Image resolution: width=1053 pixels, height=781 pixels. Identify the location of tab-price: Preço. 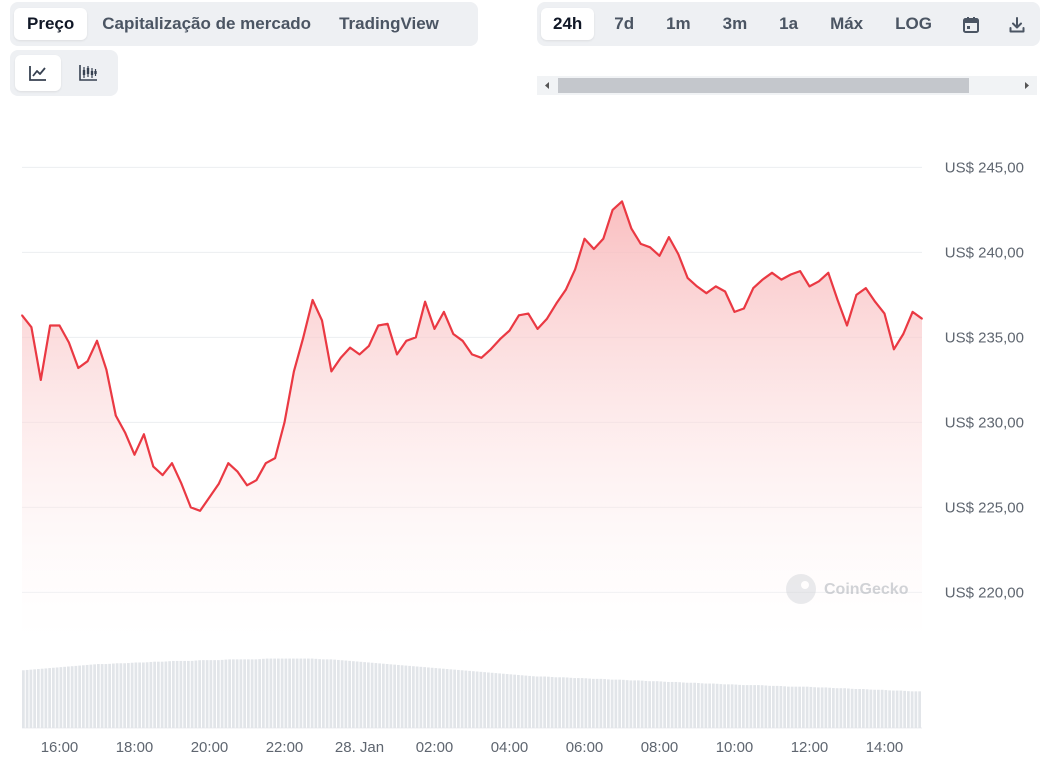
(51, 24).